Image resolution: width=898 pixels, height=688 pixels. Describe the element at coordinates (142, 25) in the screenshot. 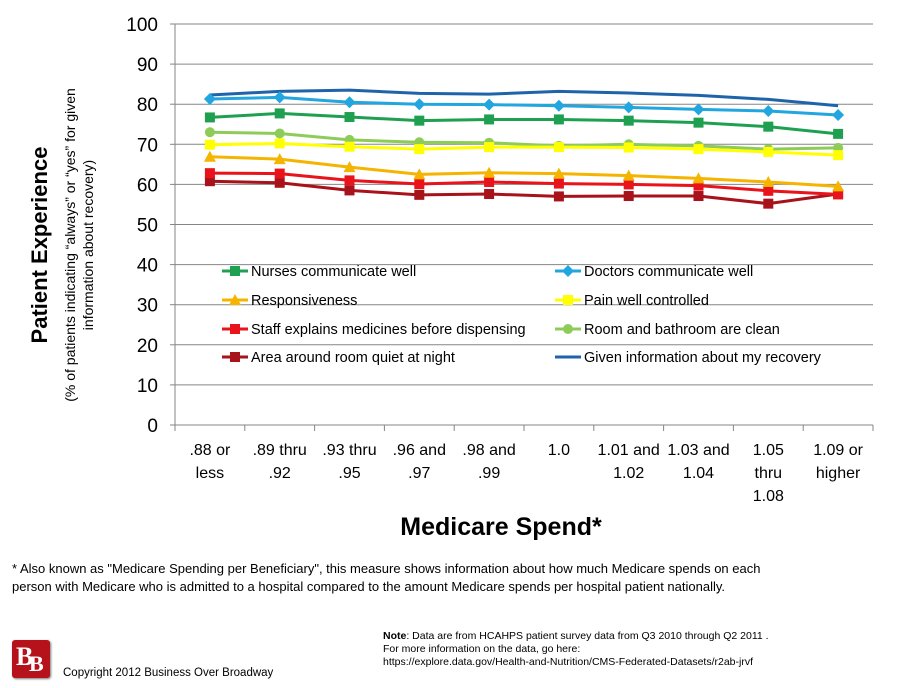

I see `y-tick-label: 100` at that location.